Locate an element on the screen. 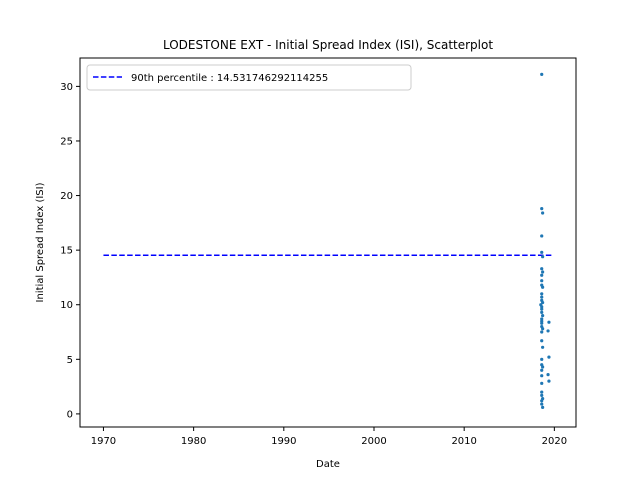 This screenshot has width=640, height=480. x-tick-label: 1970 is located at coordinates (103, 441).